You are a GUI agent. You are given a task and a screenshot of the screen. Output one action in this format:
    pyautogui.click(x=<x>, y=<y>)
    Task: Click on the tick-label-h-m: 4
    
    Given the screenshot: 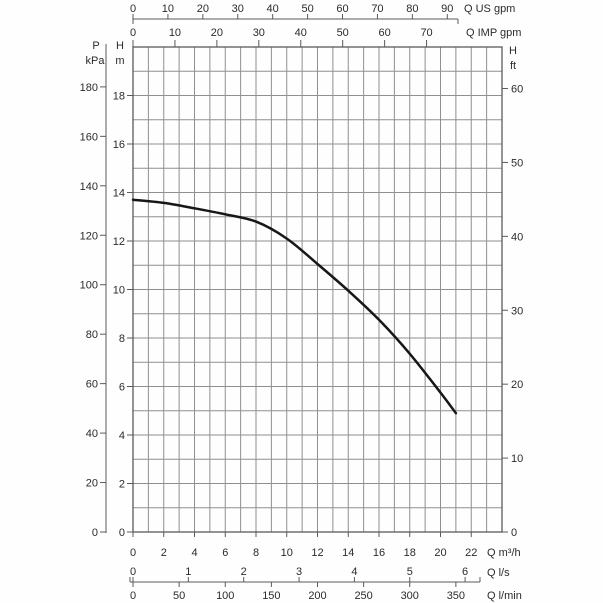 What is the action you would take?
    pyautogui.click(x=122, y=436)
    